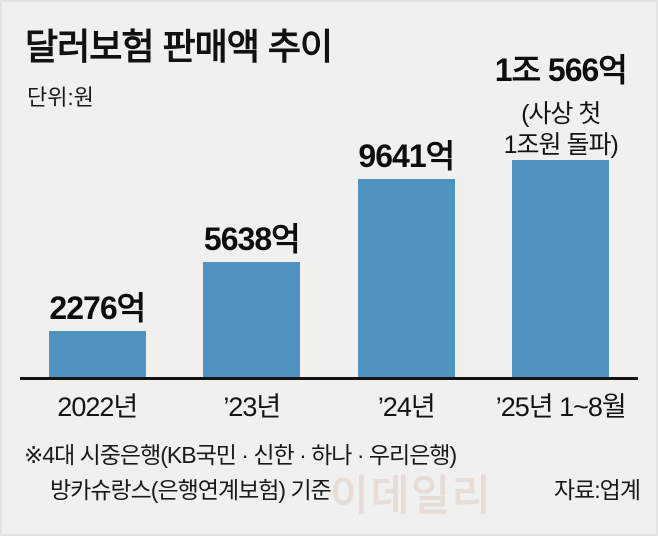  Describe the element at coordinates (60, 97) in the screenshot. I see `unit-label: 단위:원` at that location.